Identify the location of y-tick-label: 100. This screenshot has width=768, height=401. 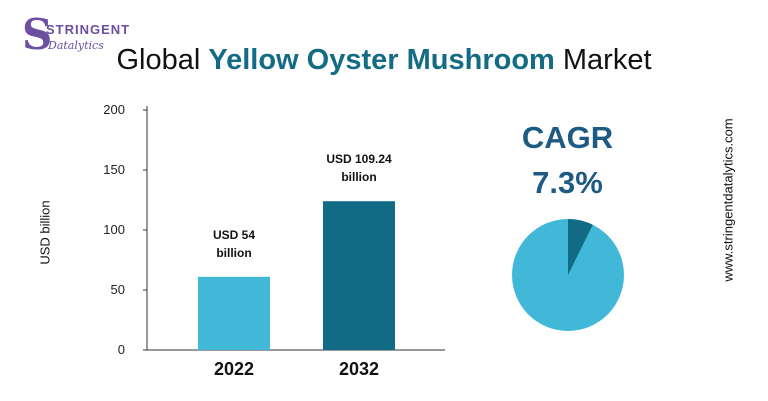
(114, 229).